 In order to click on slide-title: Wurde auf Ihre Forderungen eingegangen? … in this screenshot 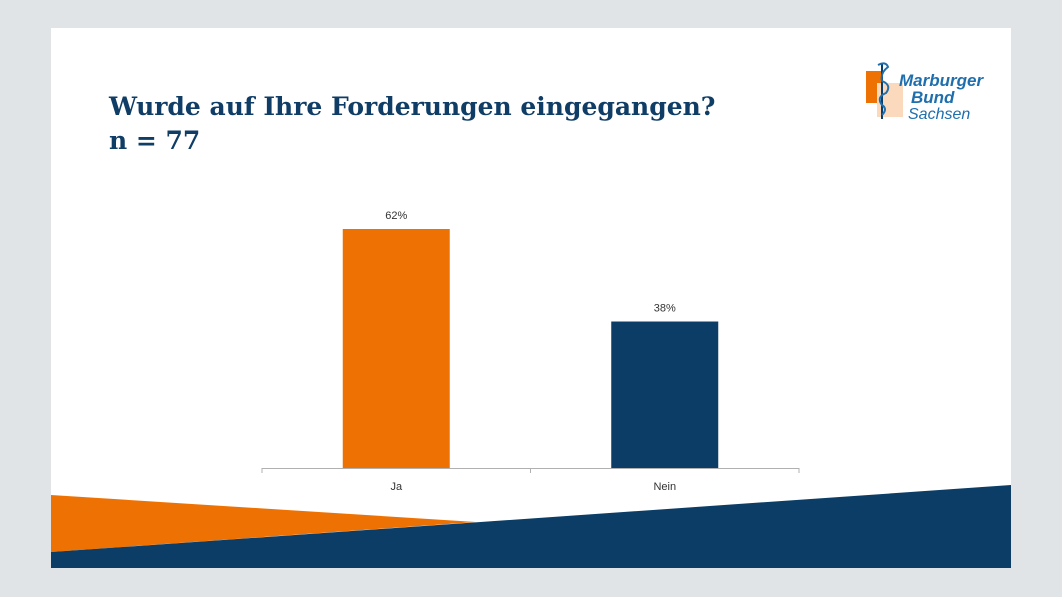, I will do `click(412, 124)`.